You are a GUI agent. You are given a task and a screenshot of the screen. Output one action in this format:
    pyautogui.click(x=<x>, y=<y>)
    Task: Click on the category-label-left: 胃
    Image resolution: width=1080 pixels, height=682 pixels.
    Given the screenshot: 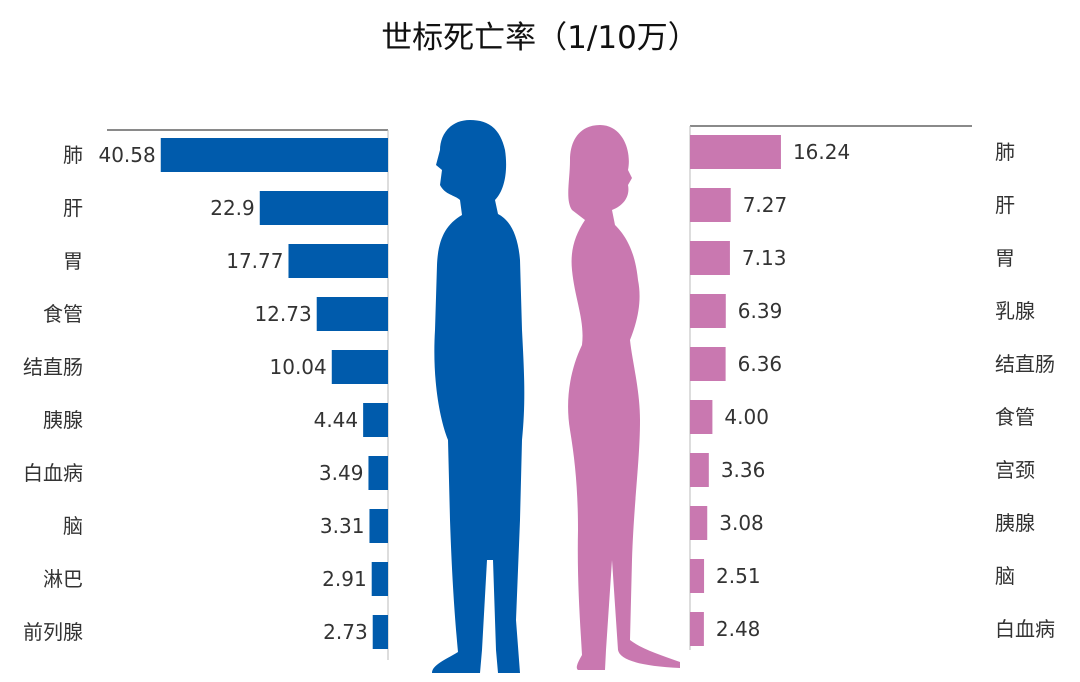 What is the action you would take?
    pyautogui.click(x=73, y=261)
    